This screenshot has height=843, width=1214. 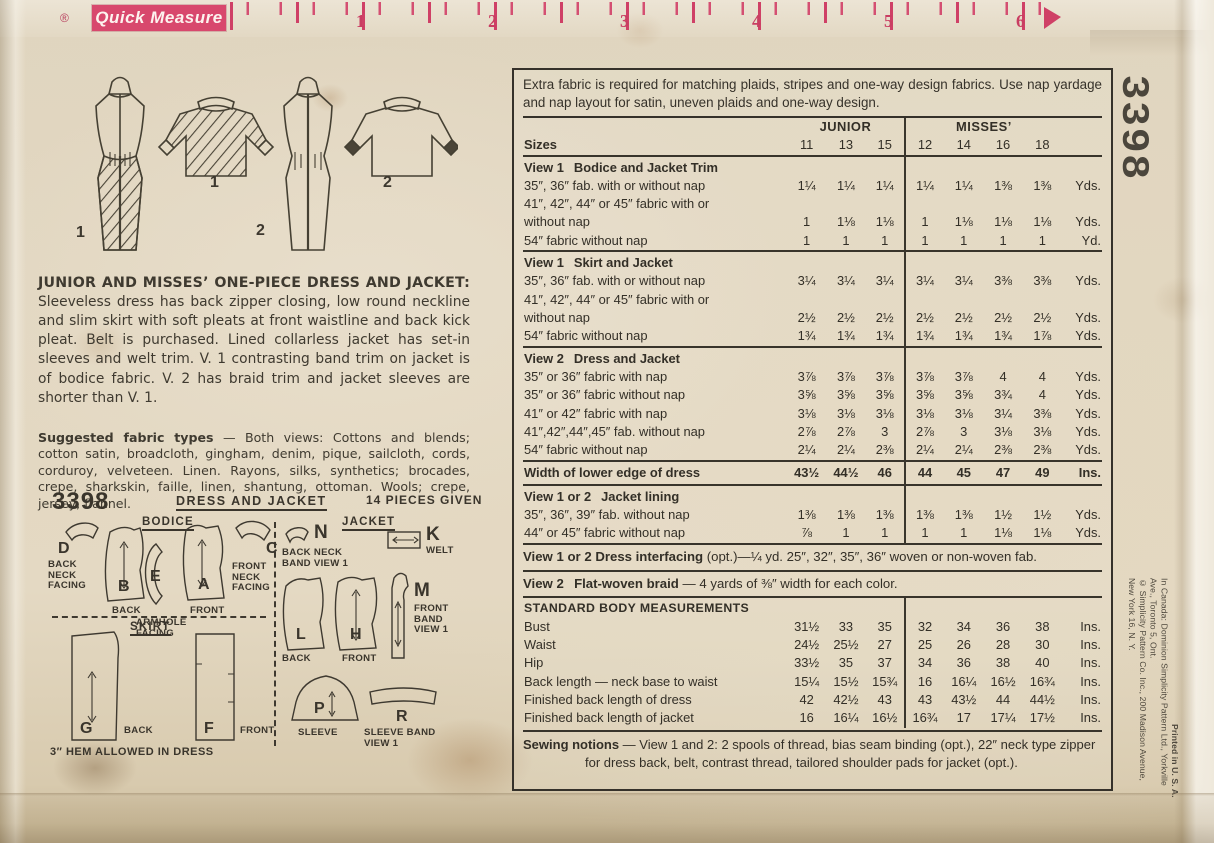 What do you see at coordinates (251, 502) in the screenshot?
I see `pieces-title: DRESS AND JACKET` at bounding box center [251, 502].